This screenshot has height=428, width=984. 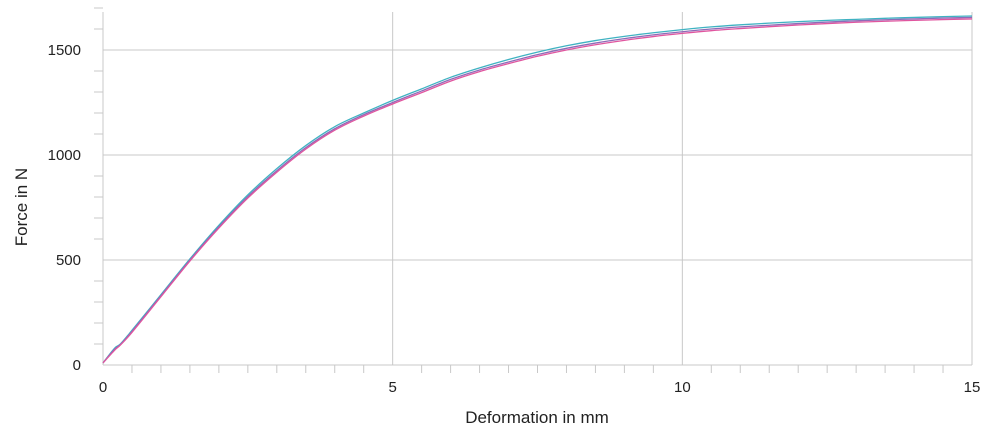 I want to click on y-tick-label: 1500, so click(x=64, y=50).